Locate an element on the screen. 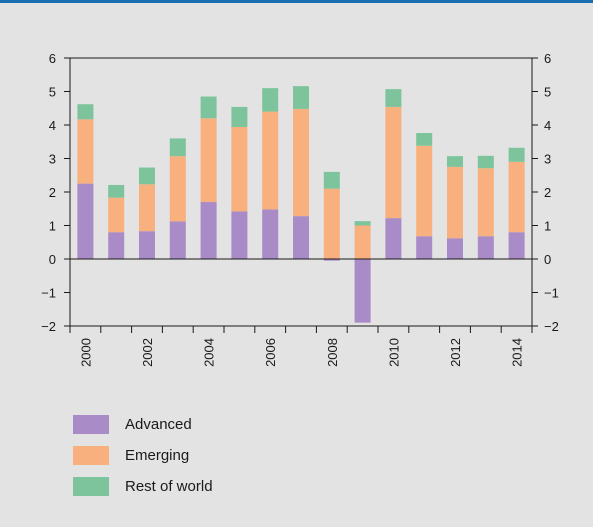  top-accent-line is located at coordinates (296, 1).